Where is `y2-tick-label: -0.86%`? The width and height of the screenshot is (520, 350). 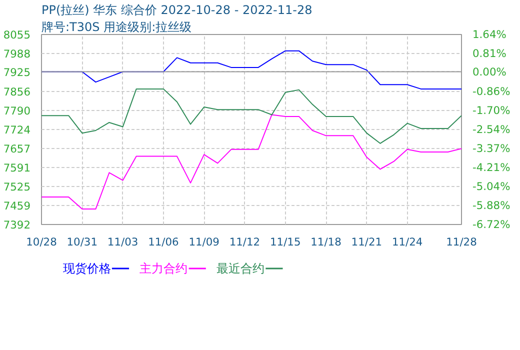 y2-tick-label: -0.86% is located at coordinates (491, 91).